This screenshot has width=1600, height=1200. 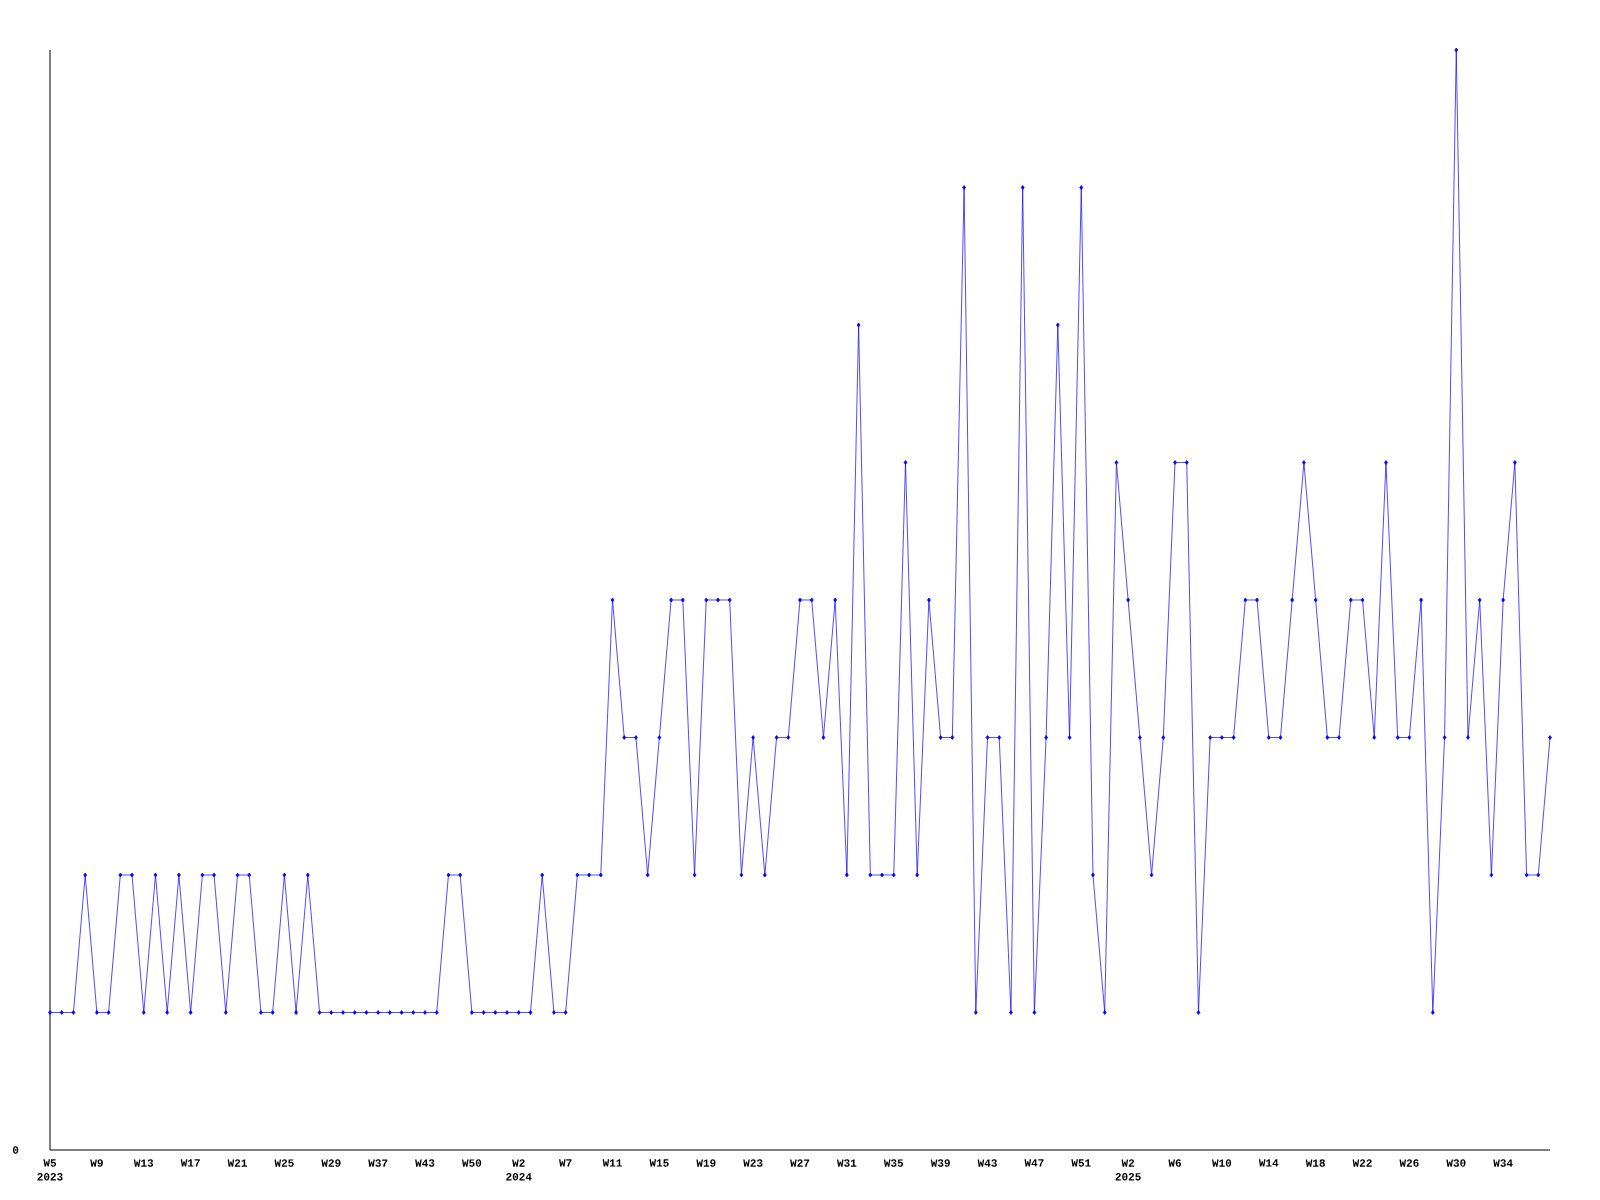 What do you see at coordinates (706, 1163) in the screenshot?
I see `x-tick-label: W19` at bounding box center [706, 1163].